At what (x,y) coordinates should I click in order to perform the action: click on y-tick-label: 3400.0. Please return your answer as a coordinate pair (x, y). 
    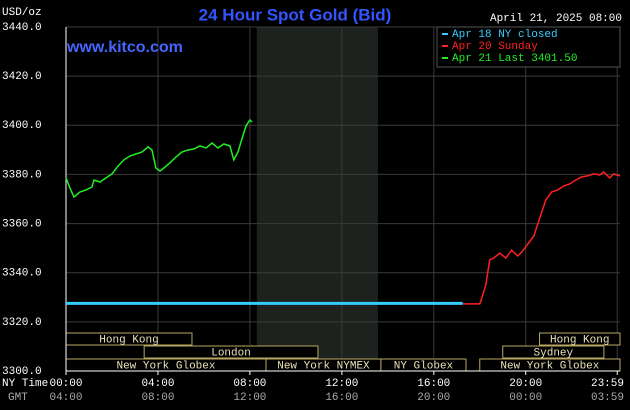
    Looking at the image, I should click on (22, 126).